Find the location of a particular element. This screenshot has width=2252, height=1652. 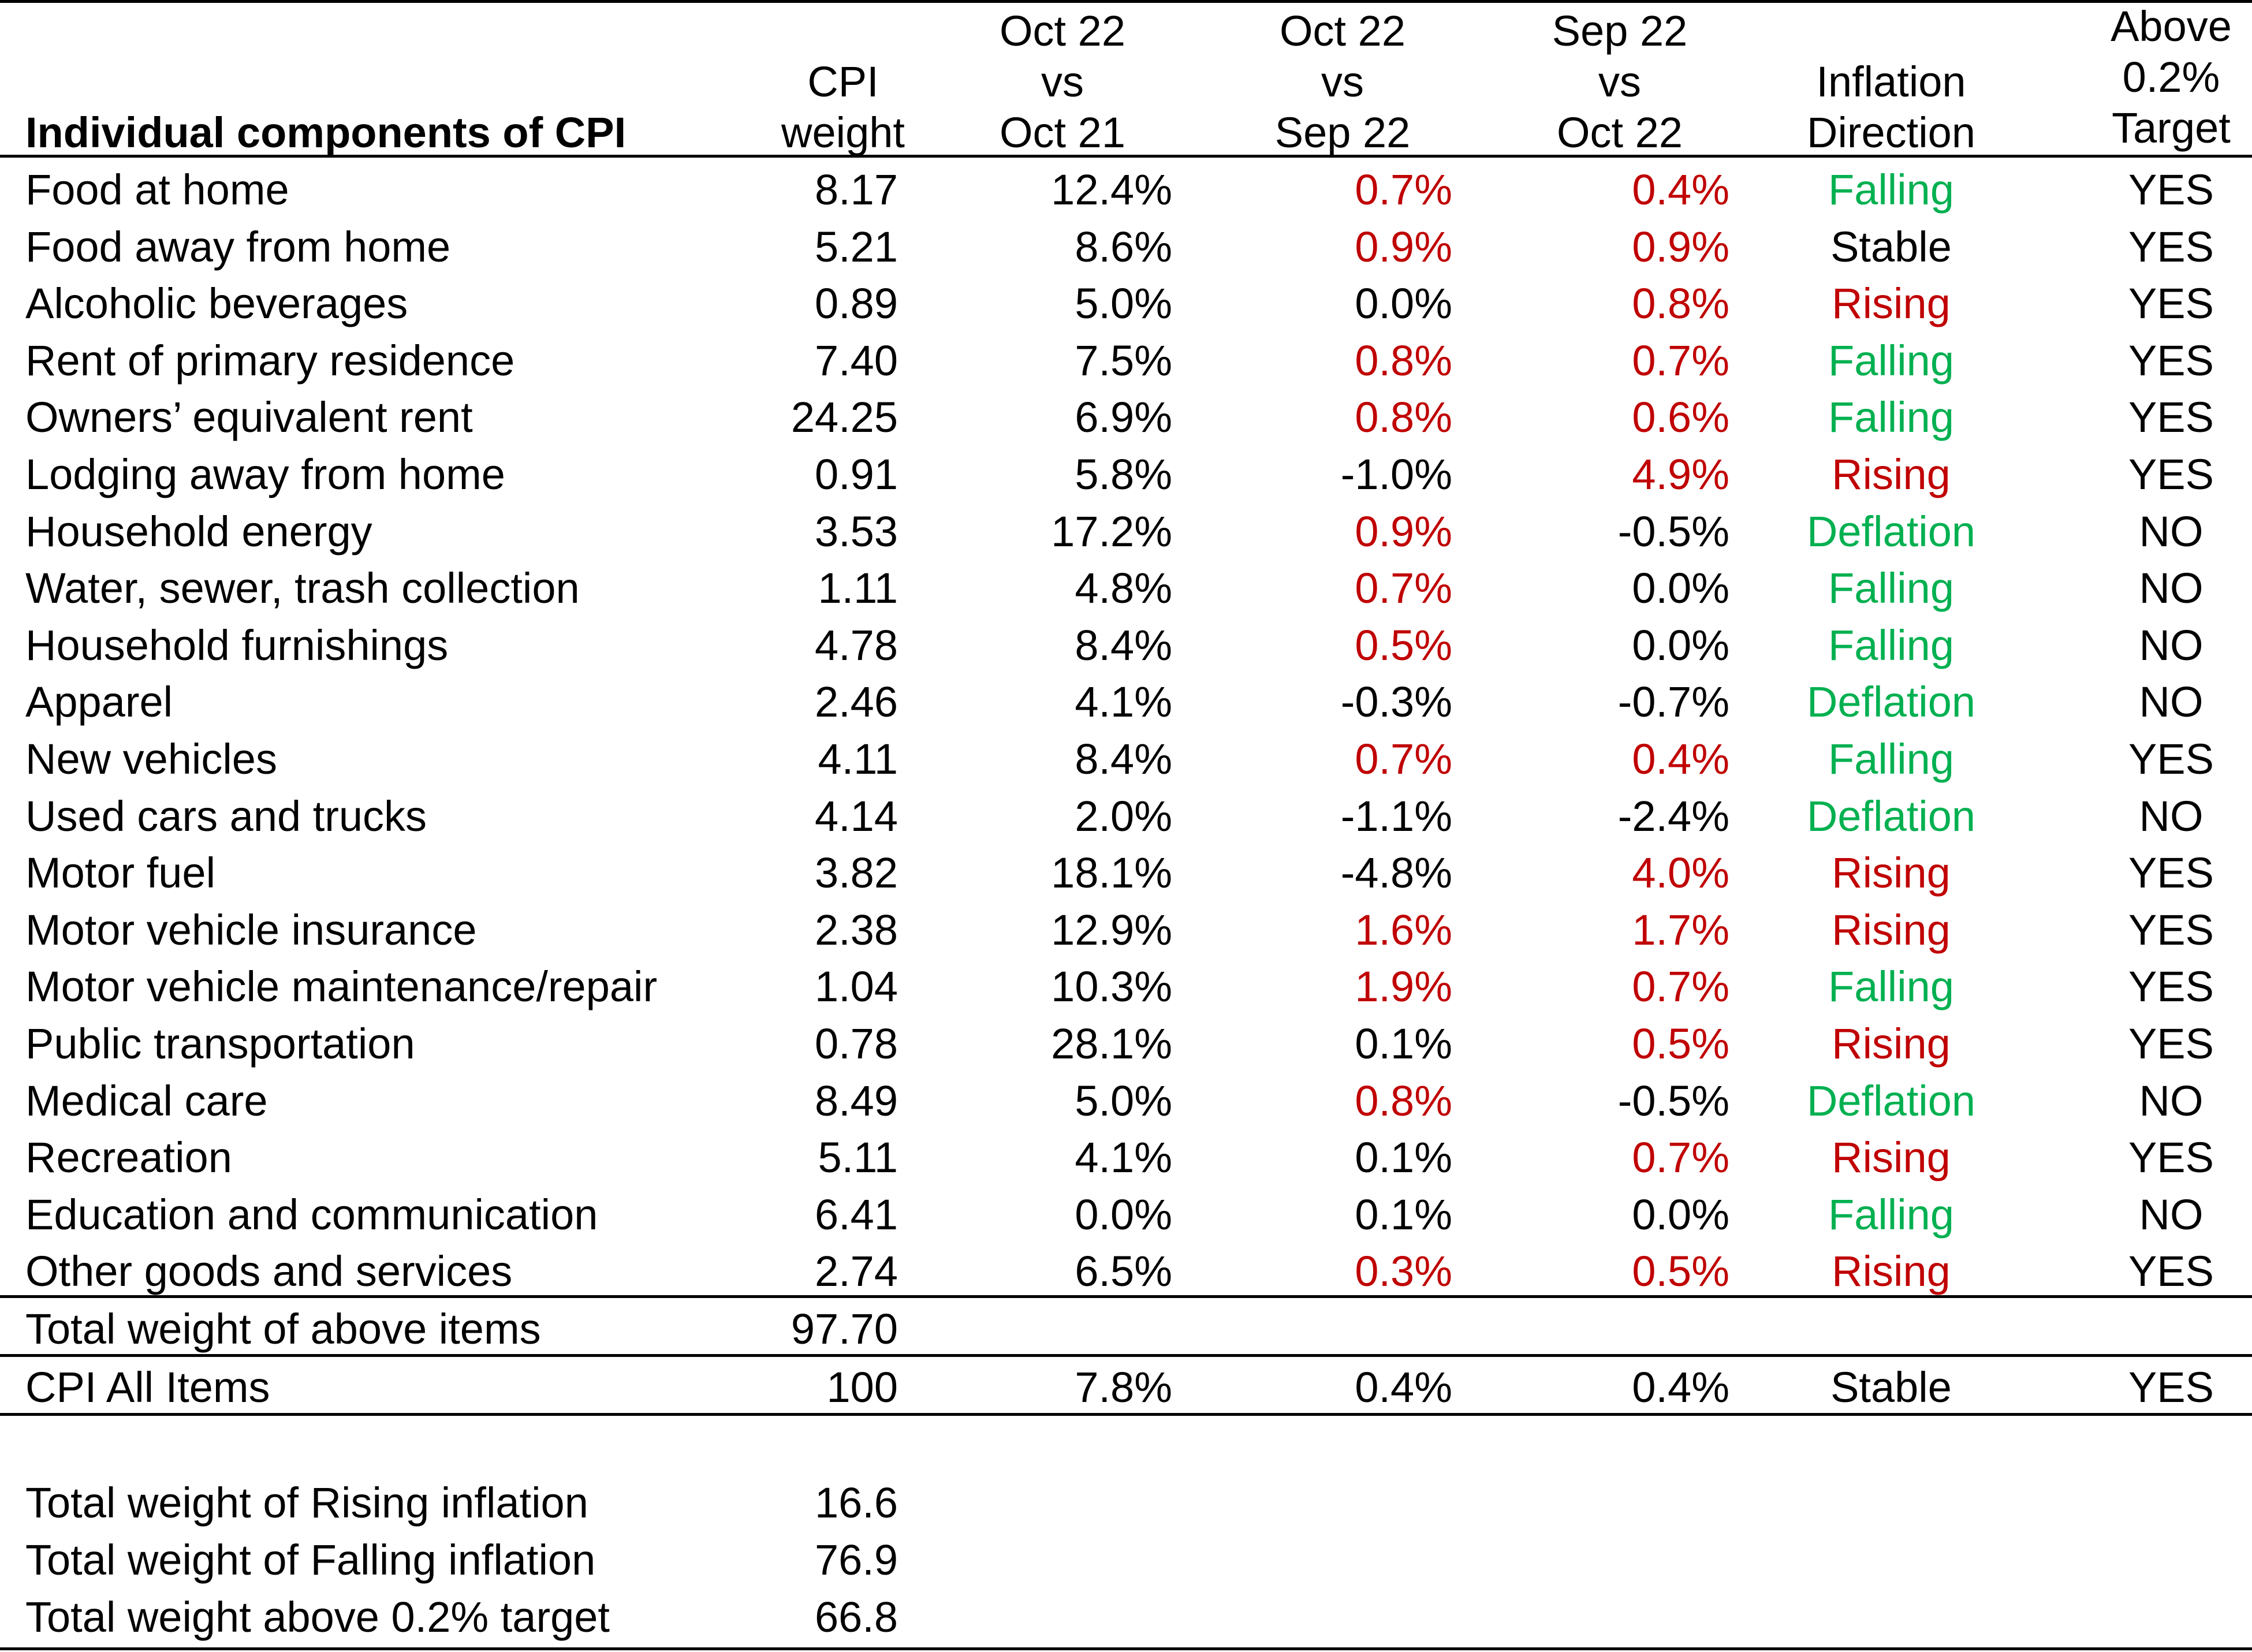

header-oct22-vs-sep22: Oct 22 vs Sep 22 is located at coordinates (1342, 82).